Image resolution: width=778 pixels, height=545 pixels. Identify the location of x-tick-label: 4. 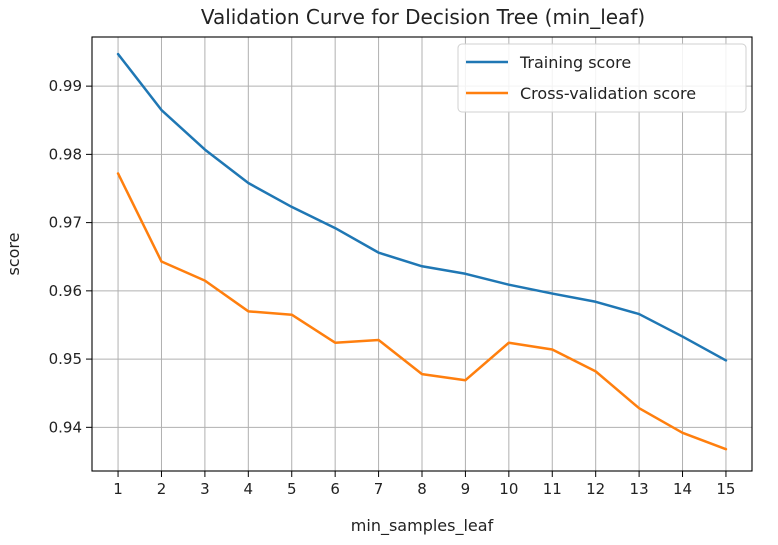
(249, 489).